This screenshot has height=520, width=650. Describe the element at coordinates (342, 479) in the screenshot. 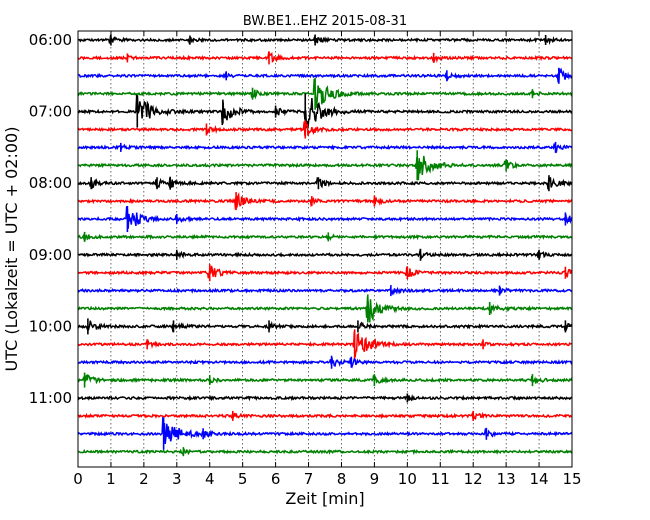

I see `x-tick-label: 8` at that location.